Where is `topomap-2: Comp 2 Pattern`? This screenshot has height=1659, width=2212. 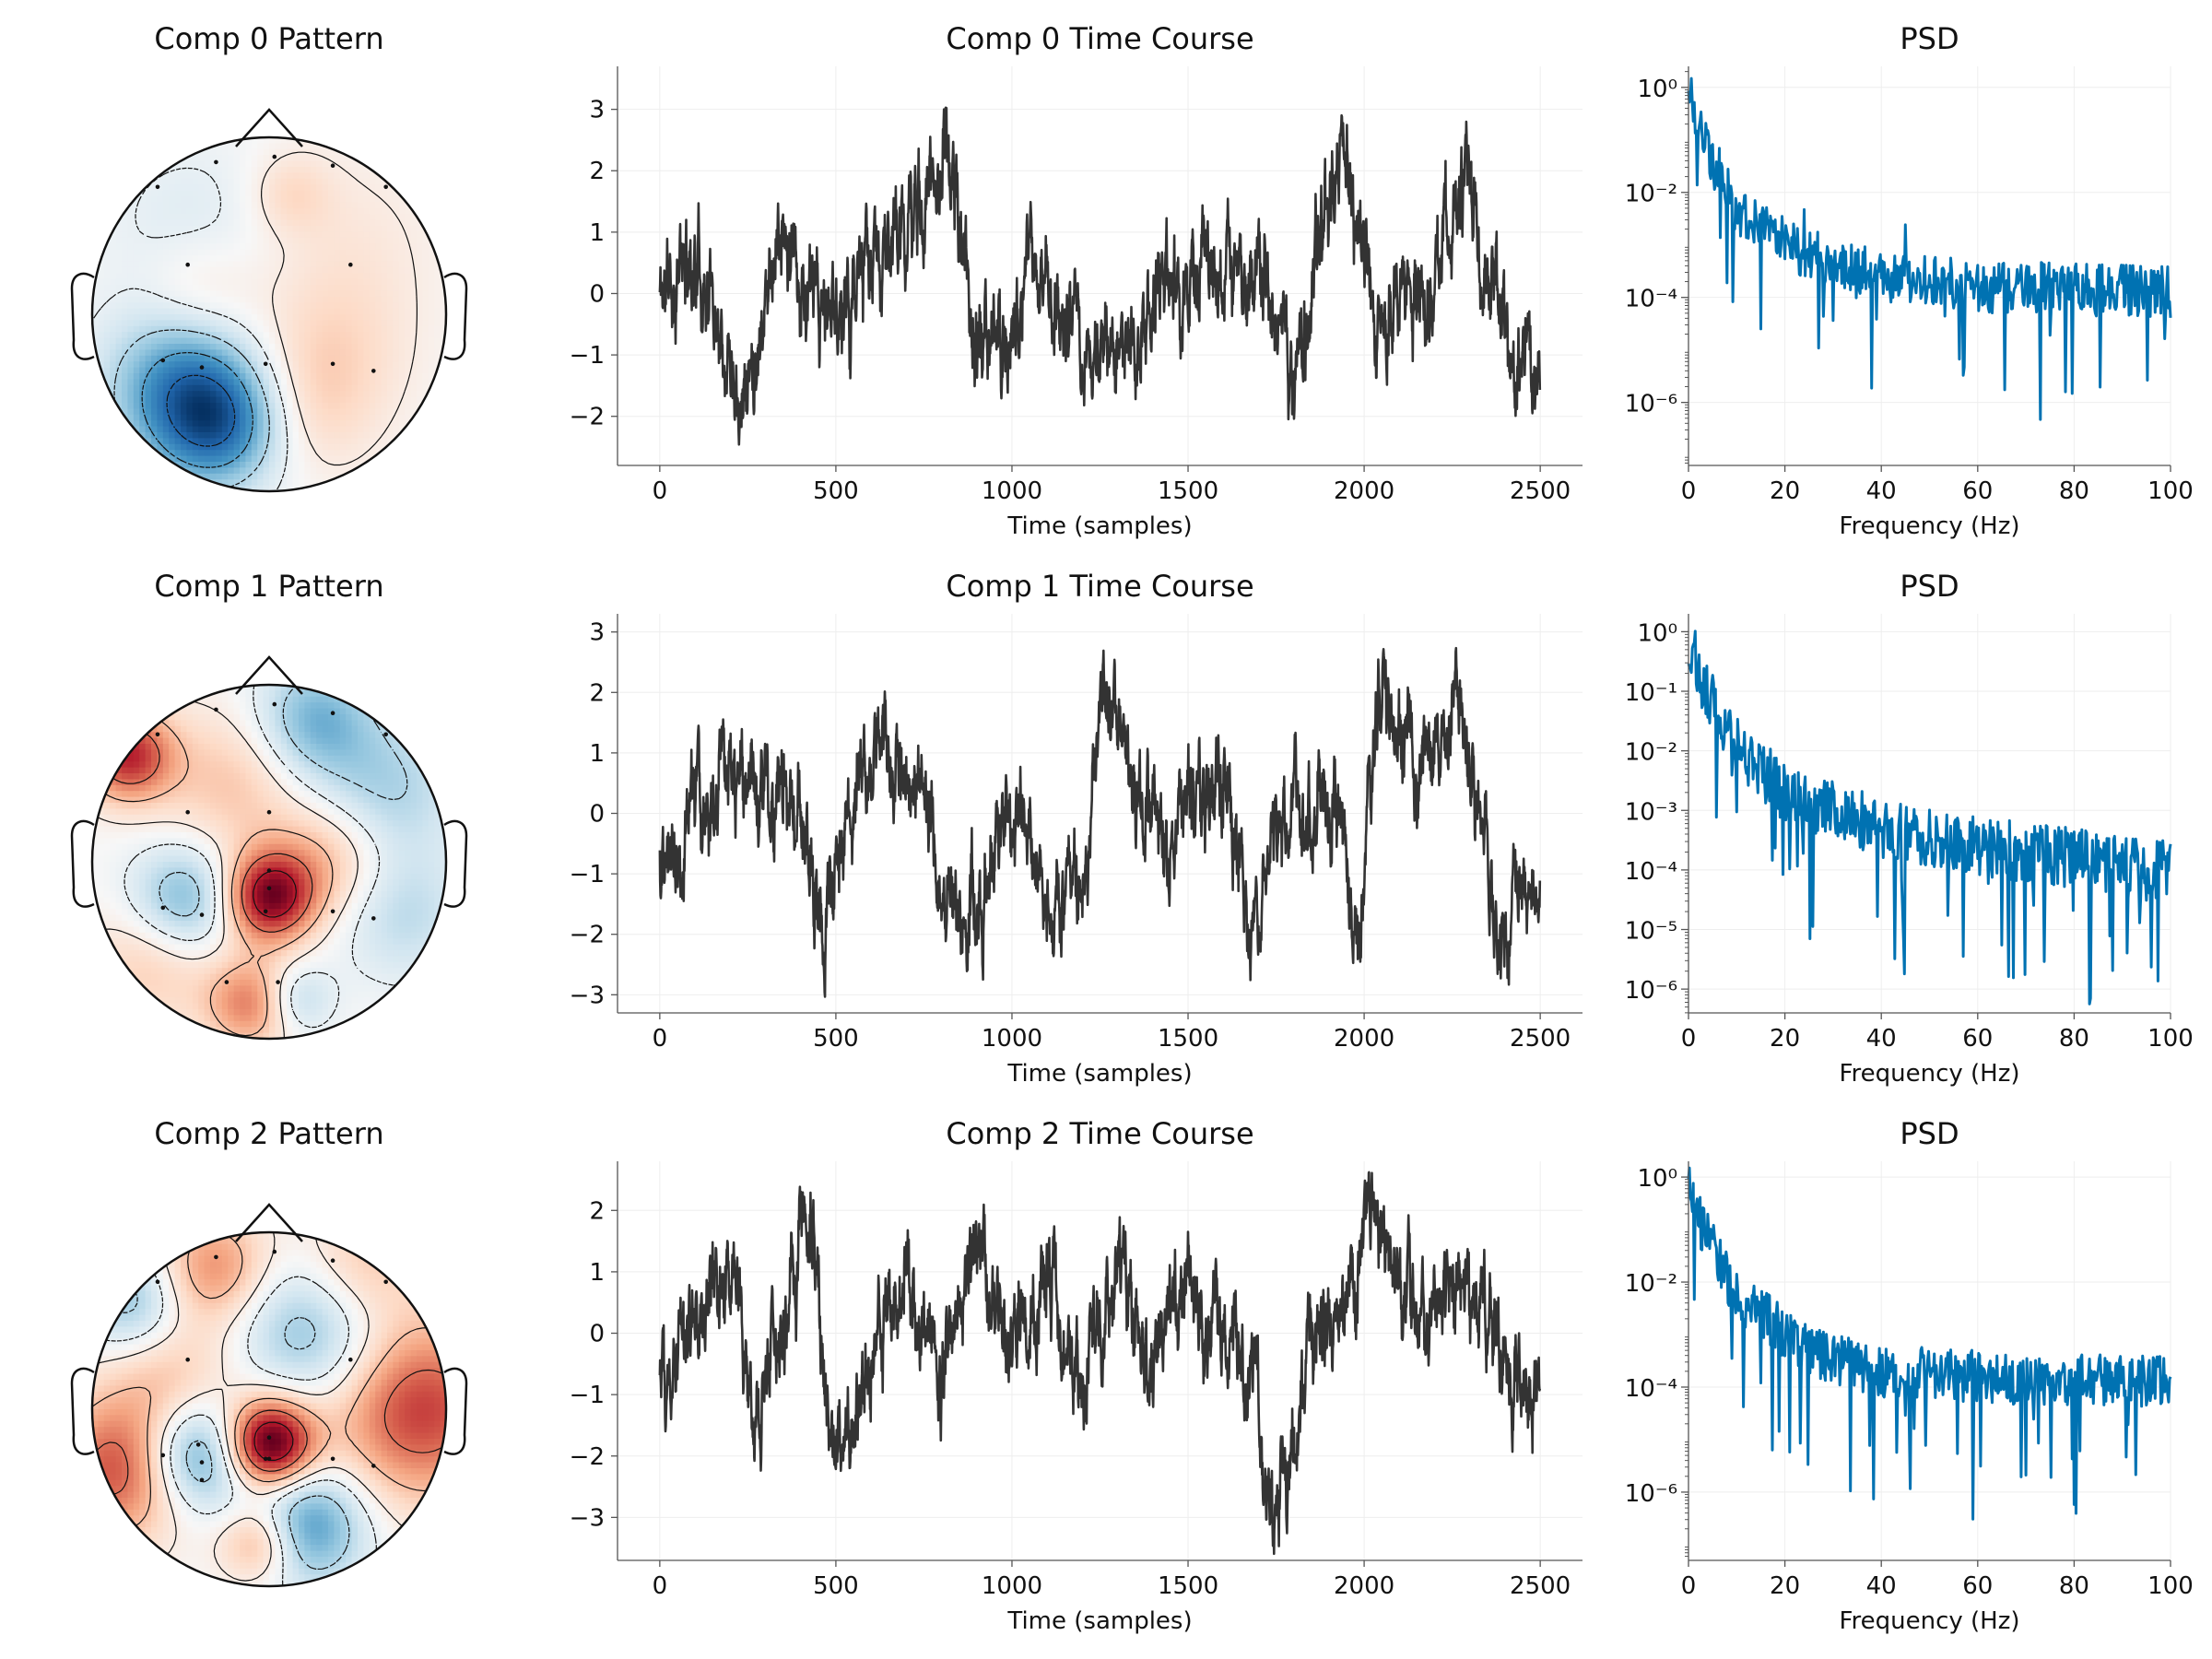
topomap-2: Comp 2 Pattern is located at coordinates (269, 1352).